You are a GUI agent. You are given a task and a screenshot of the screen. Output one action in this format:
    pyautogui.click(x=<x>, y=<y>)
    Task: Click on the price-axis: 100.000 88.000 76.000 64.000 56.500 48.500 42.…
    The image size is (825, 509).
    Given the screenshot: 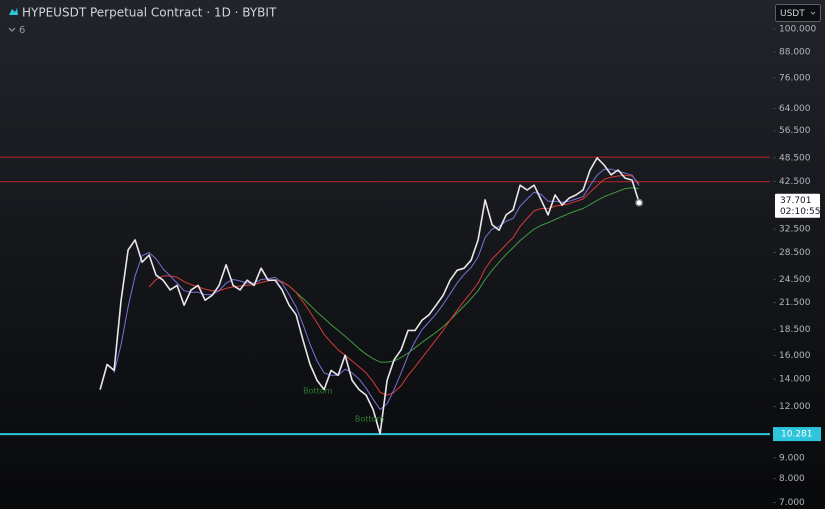 What is the action you would take?
    pyautogui.click(x=797, y=266)
    